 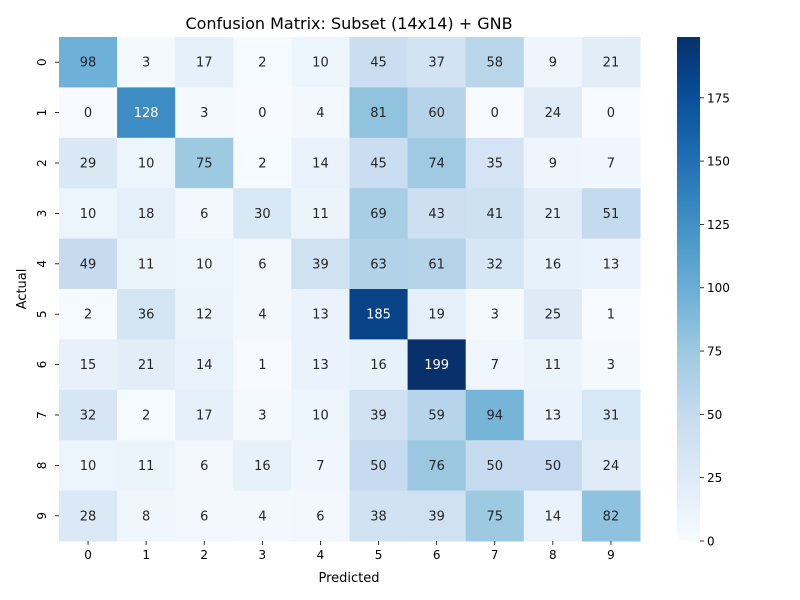 What do you see at coordinates (42, 466) in the screenshot?
I see `y-tick-label: 8` at bounding box center [42, 466].